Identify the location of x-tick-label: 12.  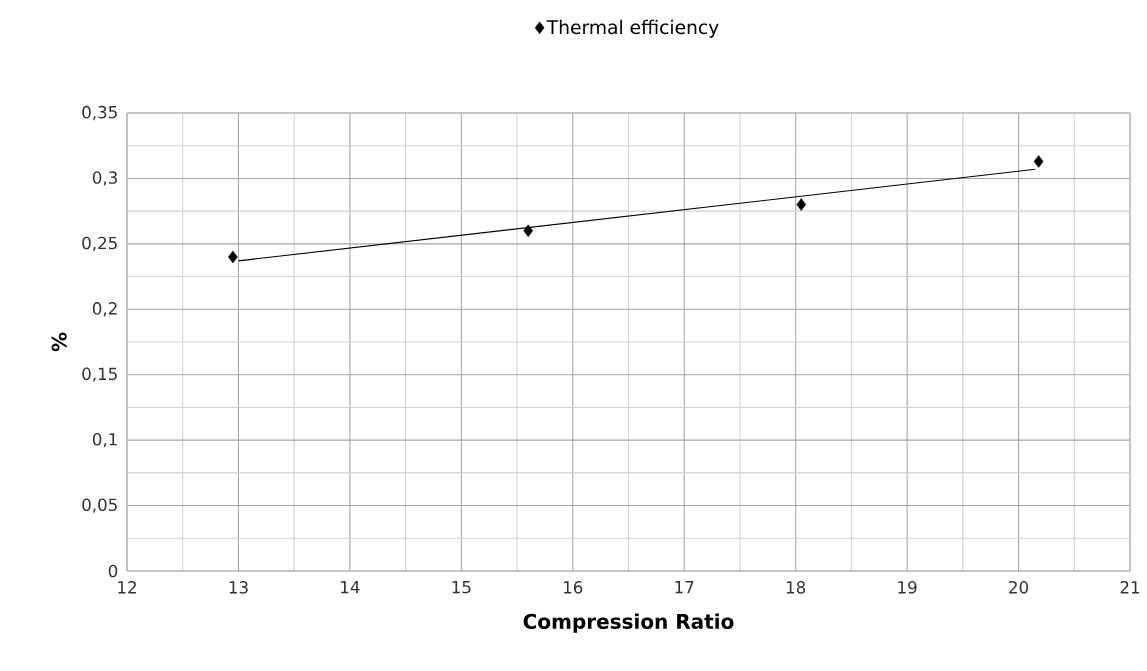
(127, 587).